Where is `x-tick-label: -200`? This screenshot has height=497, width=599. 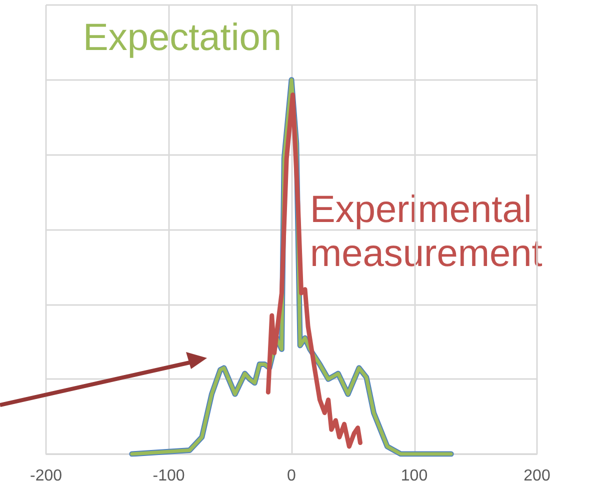
x-tick-label: -200 is located at coordinates (46, 476).